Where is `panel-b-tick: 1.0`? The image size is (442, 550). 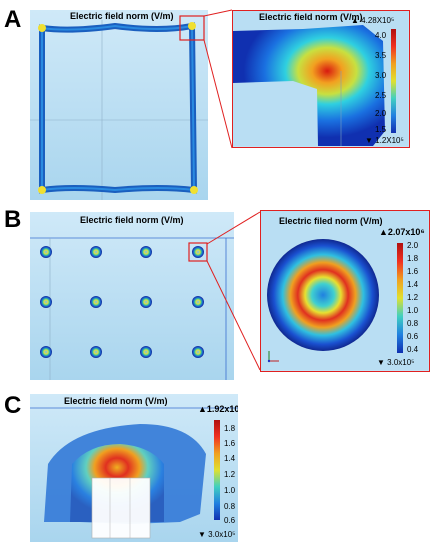 panel-b-tick: 1.0 is located at coordinates (413, 310).